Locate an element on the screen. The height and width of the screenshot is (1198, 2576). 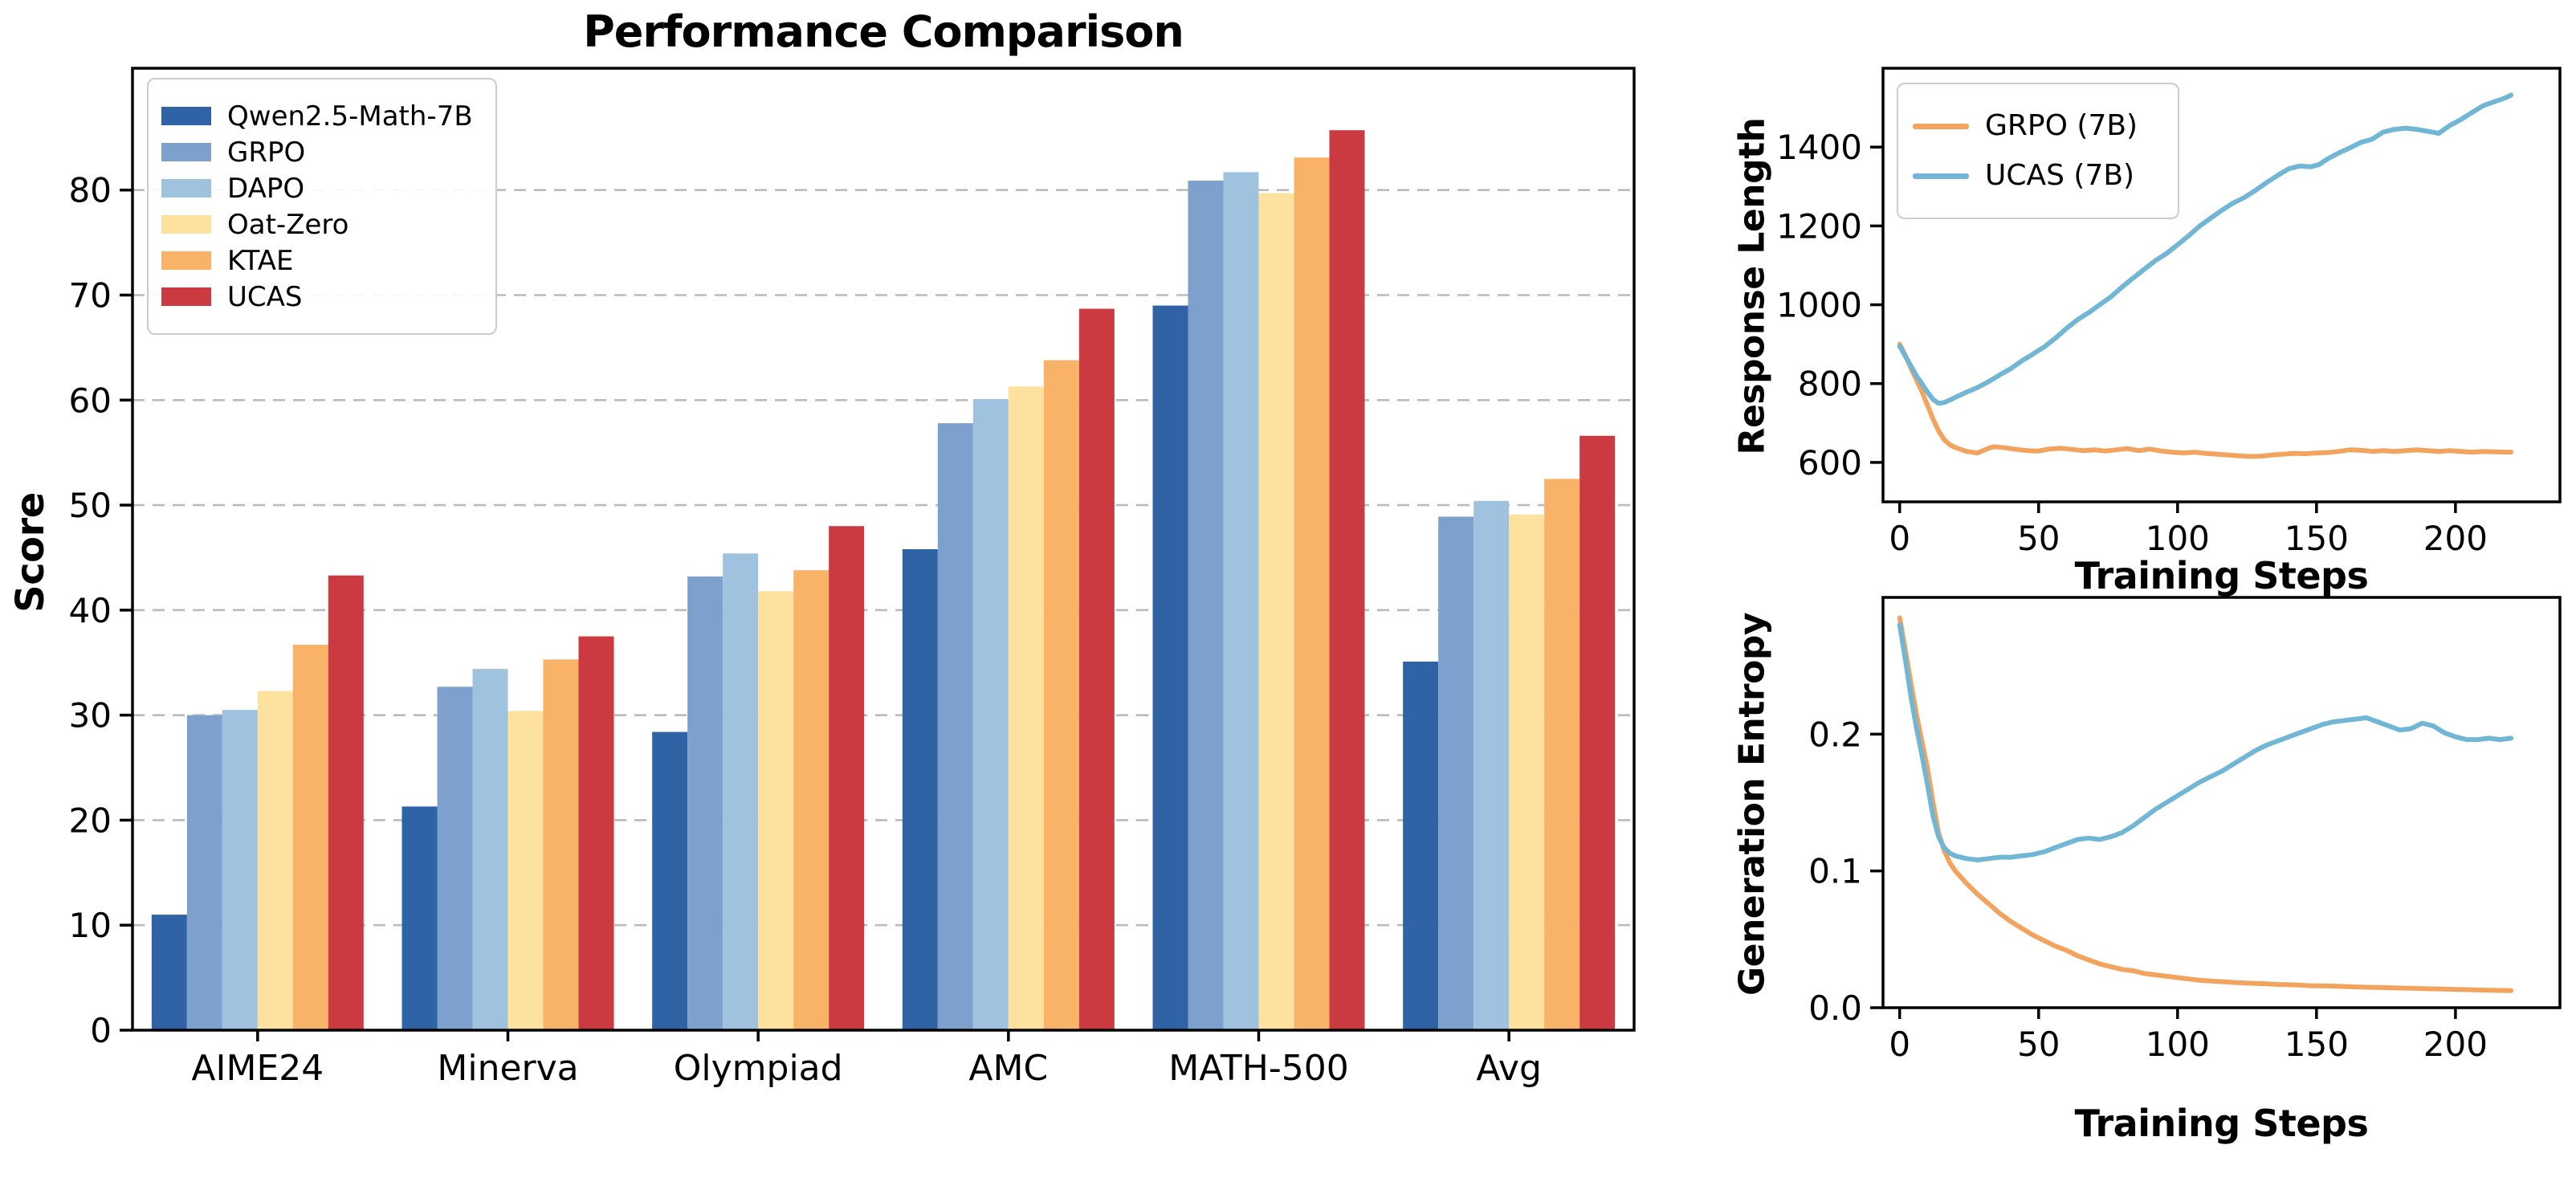
bar-GRPO-Olympiad is located at coordinates (705, 803).